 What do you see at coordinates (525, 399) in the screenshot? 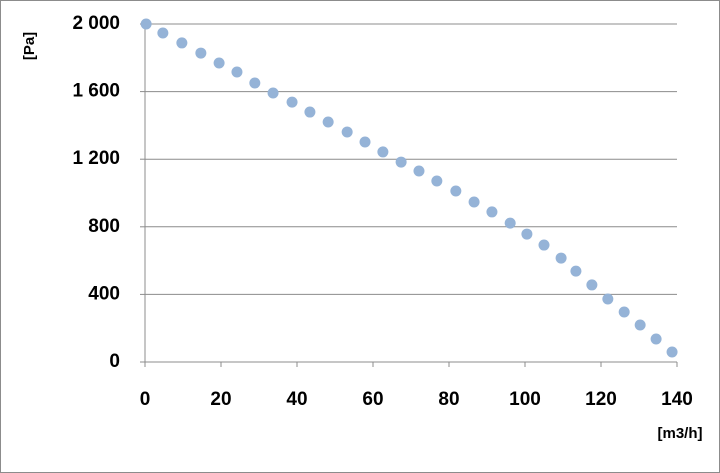
I see `x-tick-label: 100` at bounding box center [525, 399].